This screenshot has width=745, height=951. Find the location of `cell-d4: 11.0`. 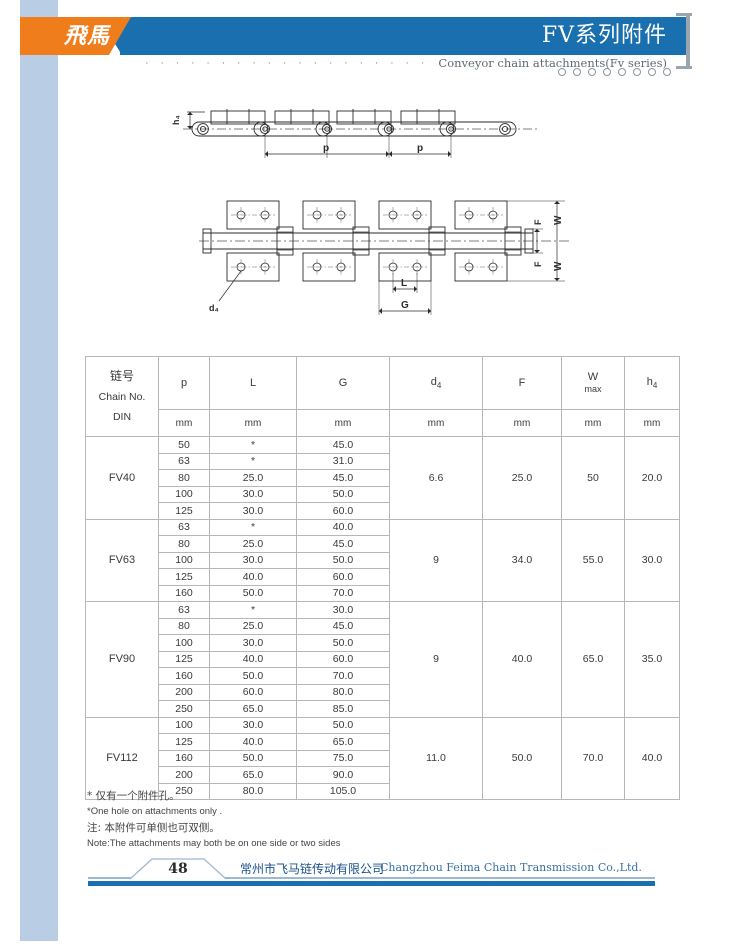

cell-d4: 11.0 is located at coordinates (436, 758).